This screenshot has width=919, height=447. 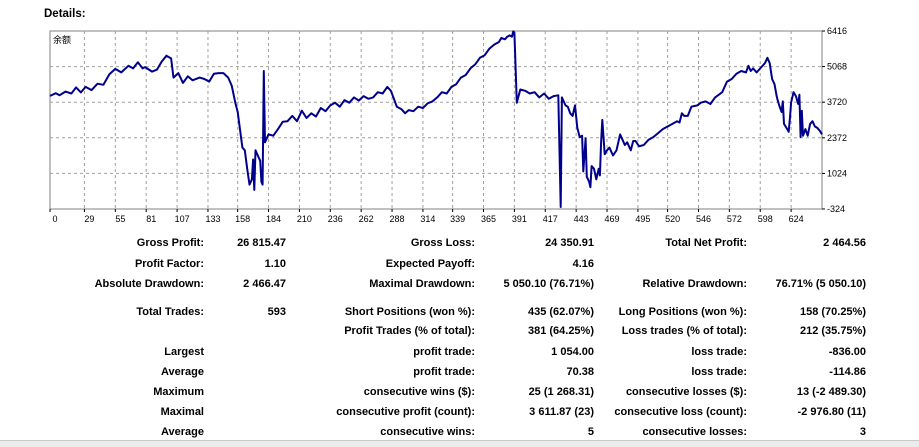 I want to click on maximal-label: Maximal, so click(x=182, y=412).